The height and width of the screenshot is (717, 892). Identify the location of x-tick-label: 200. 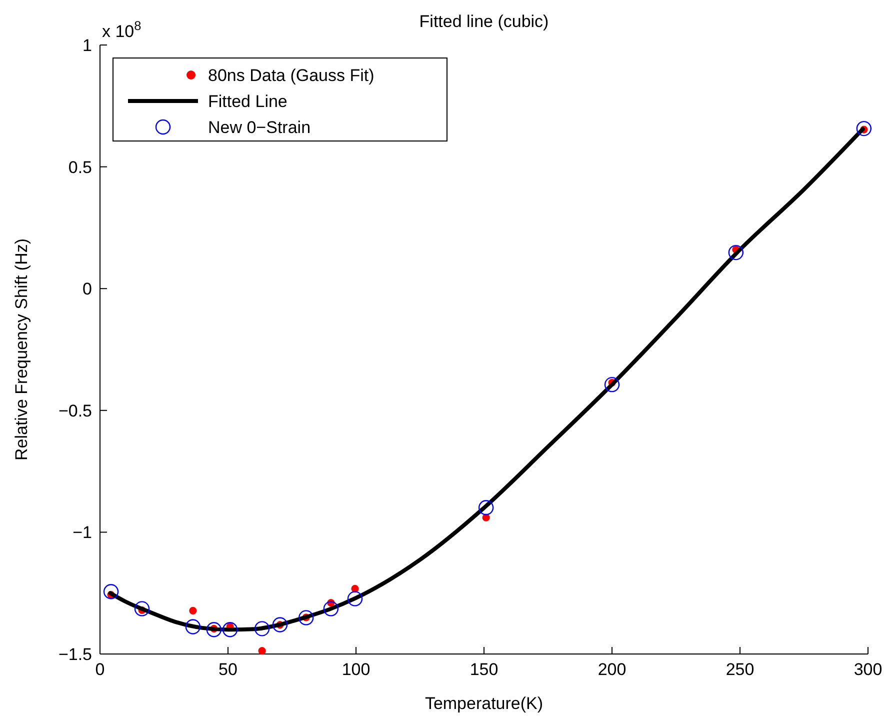
(612, 669).